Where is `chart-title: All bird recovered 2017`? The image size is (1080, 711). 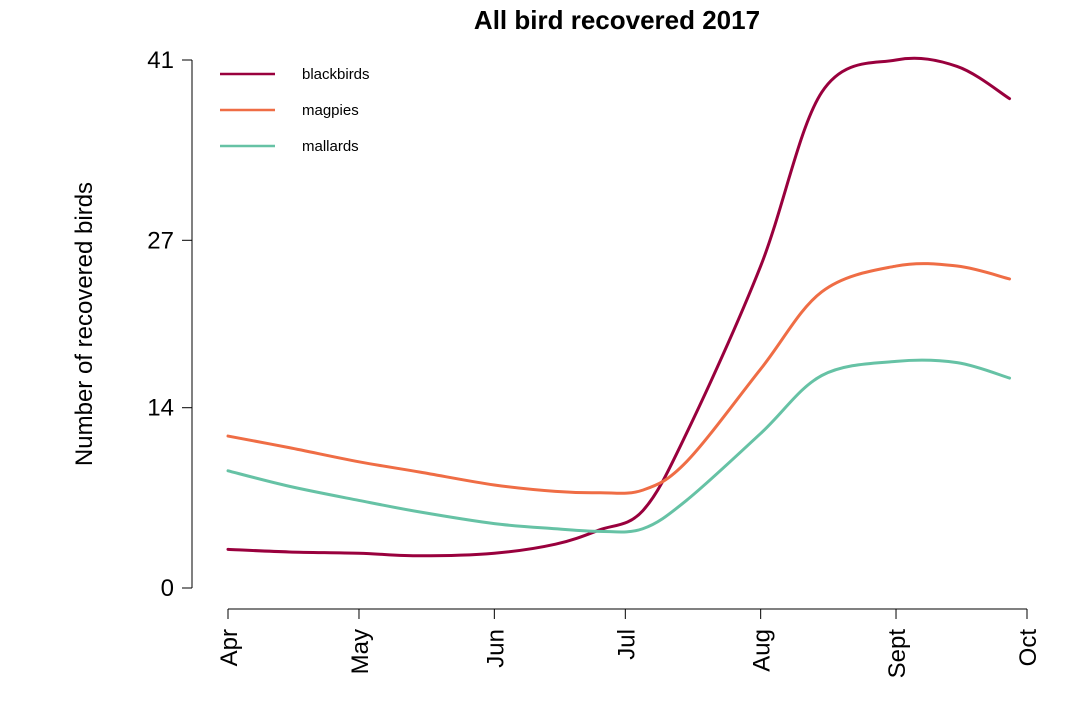 chart-title: All bird recovered 2017 is located at coordinates (617, 20).